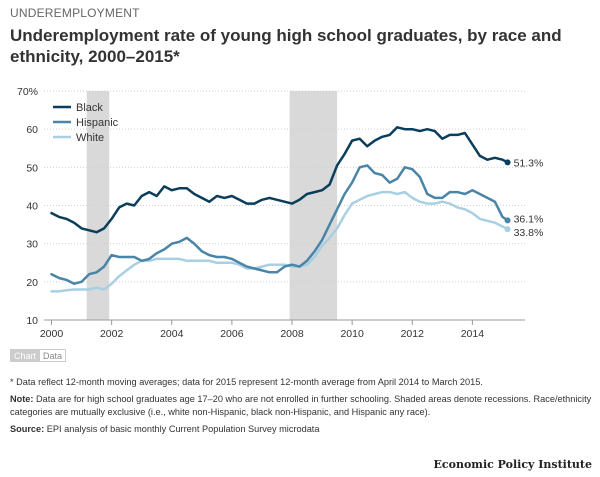 This screenshot has height=477, width=600. Describe the element at coordinates (507, 162) in the screenshot. I see `series-end-point-black` at that location.